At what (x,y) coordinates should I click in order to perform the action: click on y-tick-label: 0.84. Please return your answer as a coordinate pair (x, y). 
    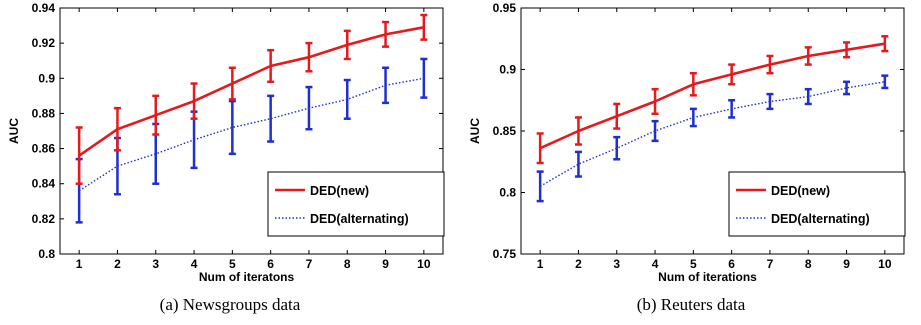
    Looking at the image, I should click on (44, 184).